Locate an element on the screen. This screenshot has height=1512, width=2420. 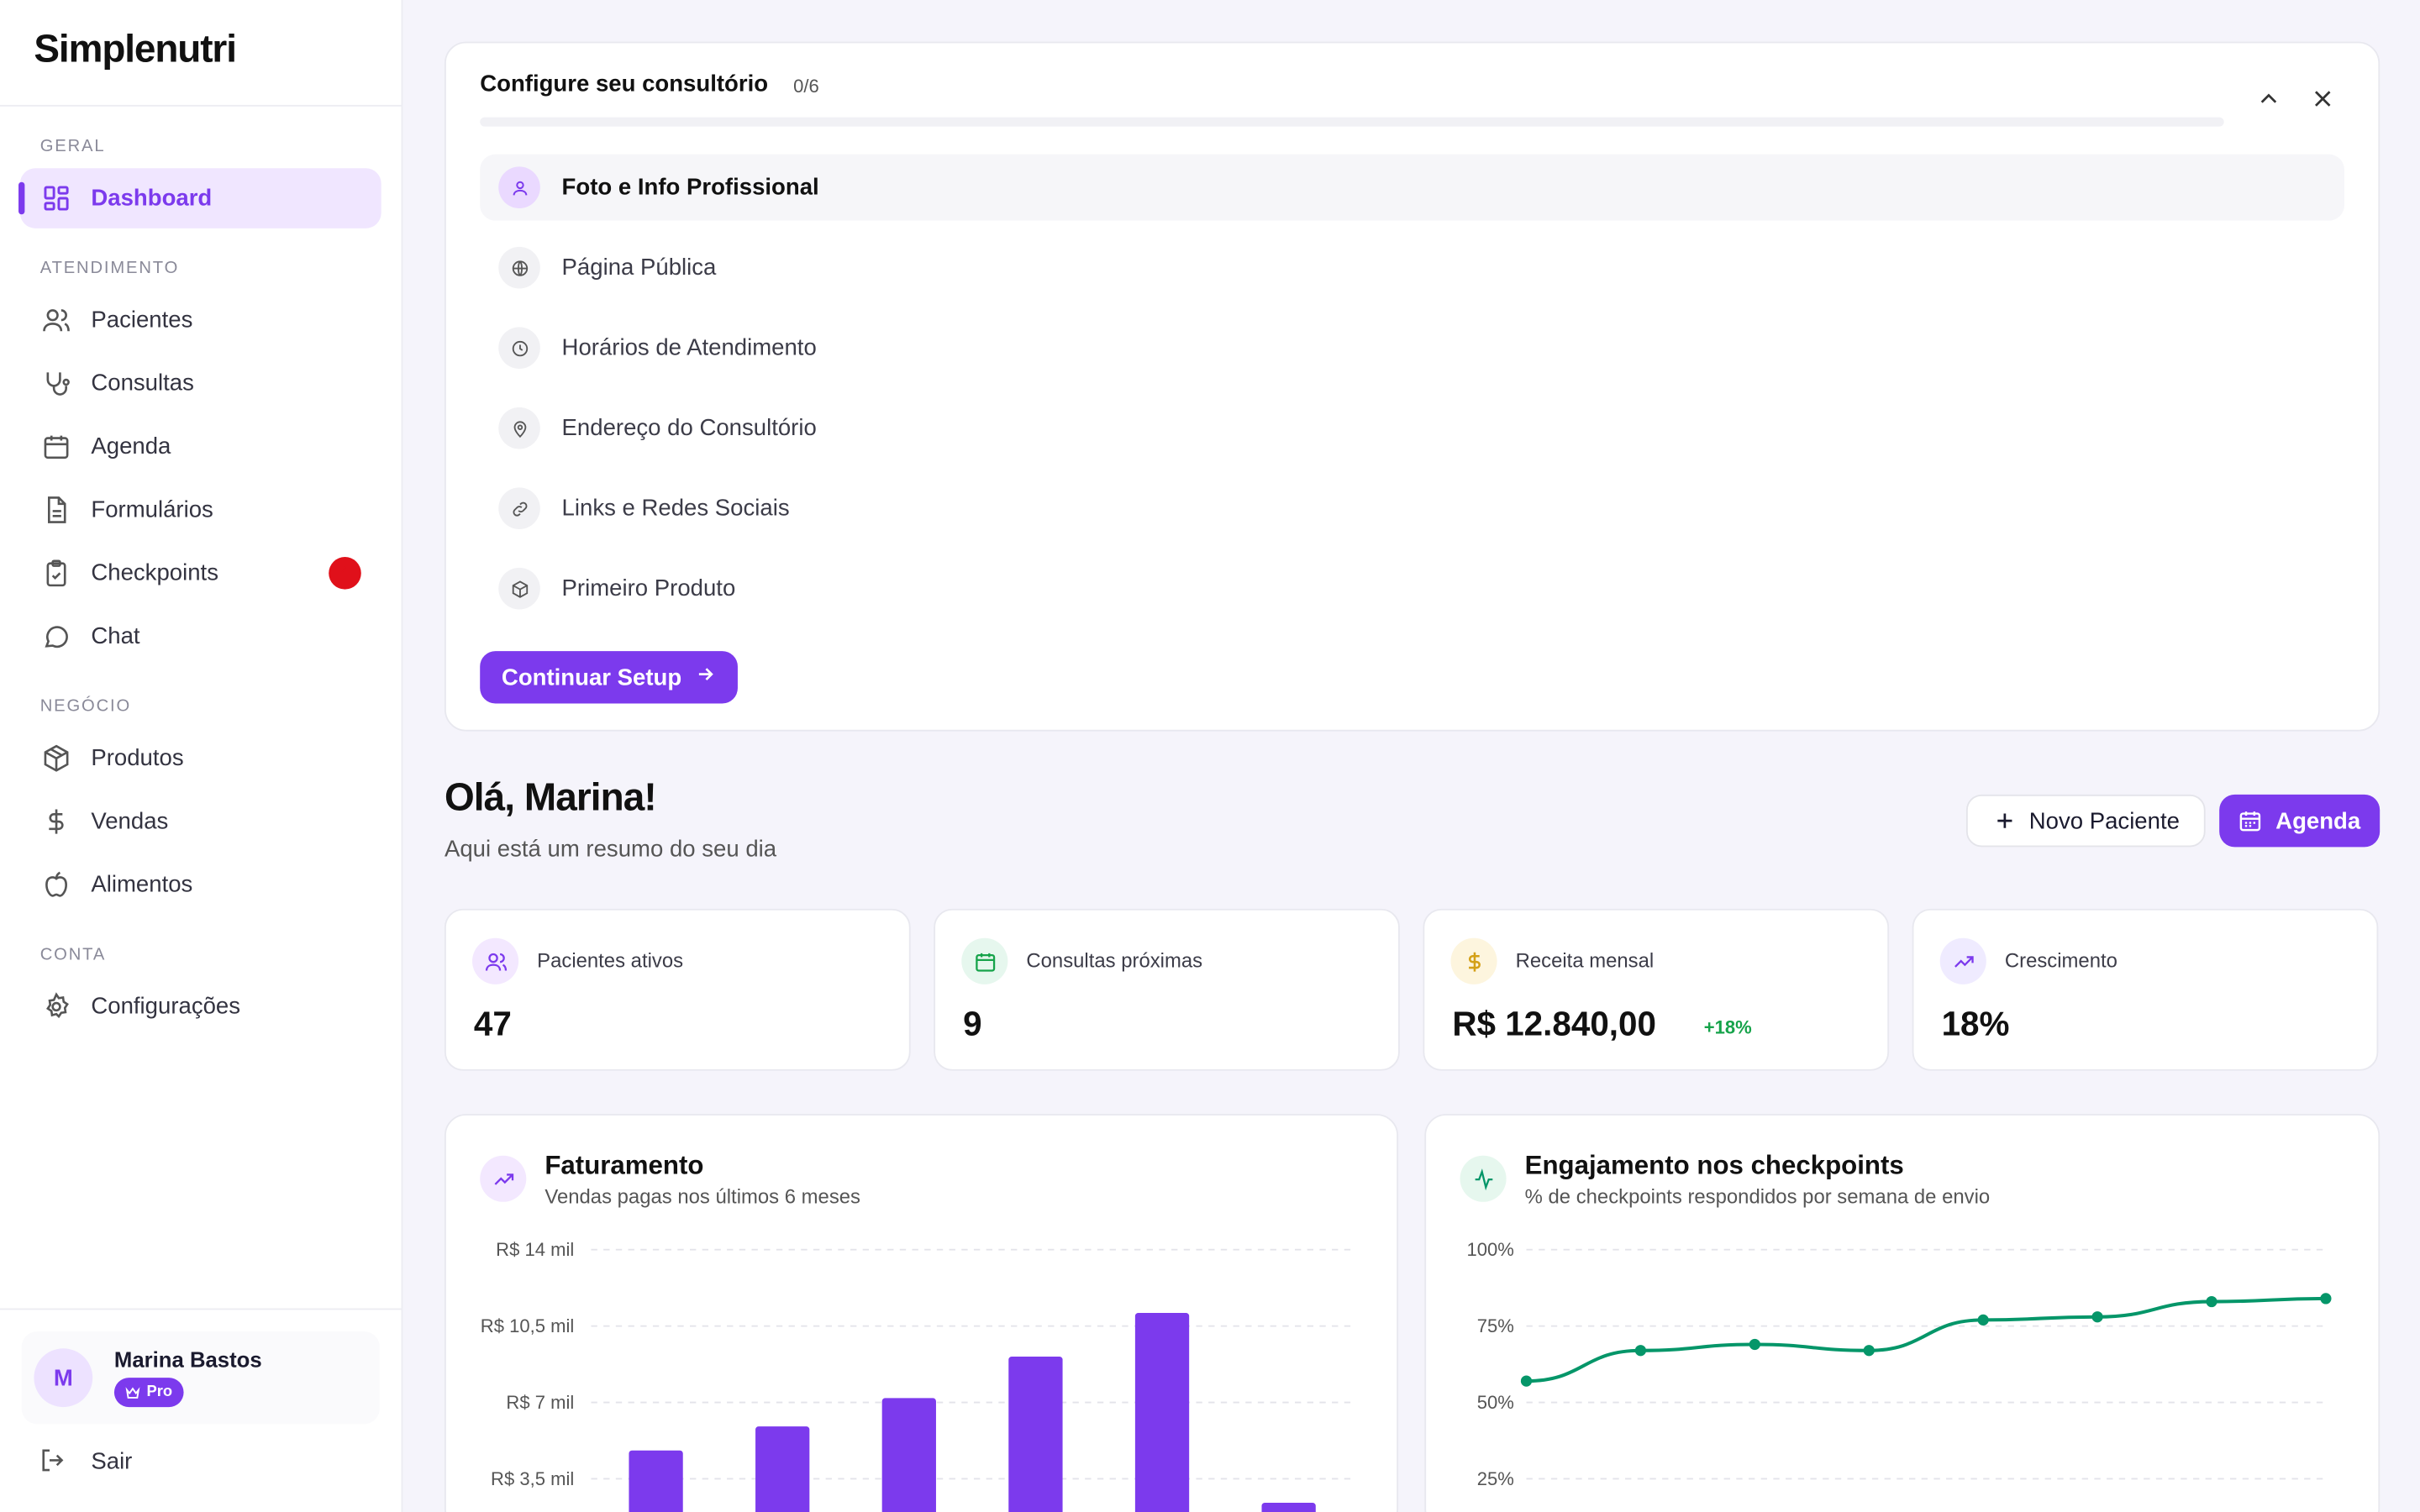
sidebar-item-label: Vendas is located at coordinates (130, 821).